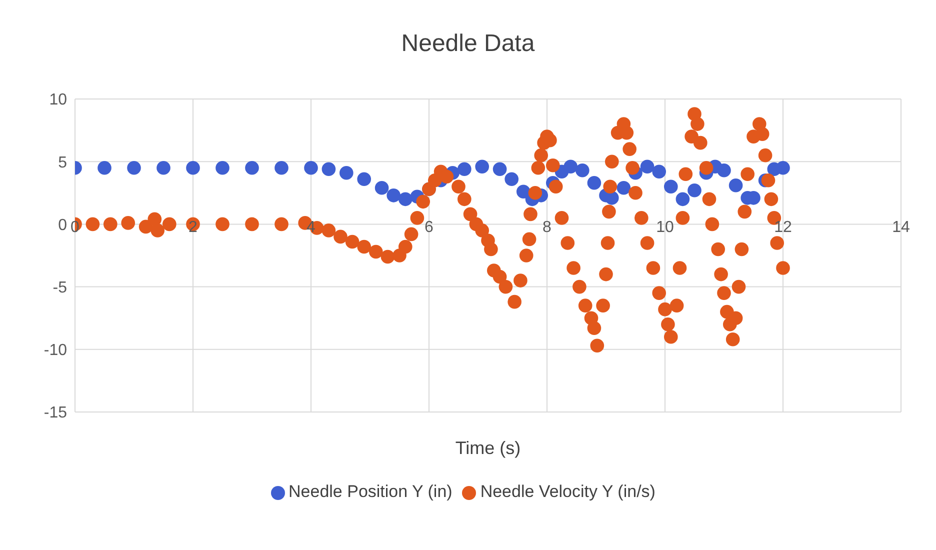 This screenshot has height=550, width=936. What do you see at coordinates (56, 351) in the screenshot?
I see `y-tick-label: -10` at bounding box center [56, 351].